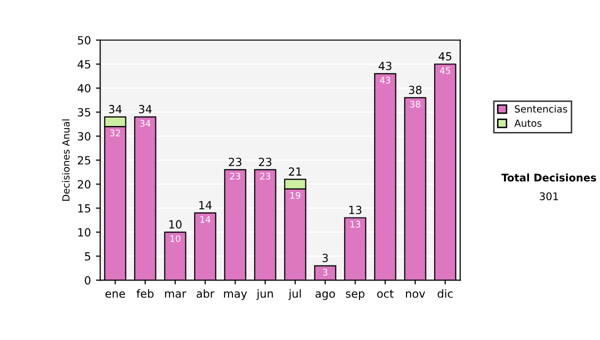 This screenshot has width=600, height=340. I want to click on x-tick-label: may, so click(235, 295).